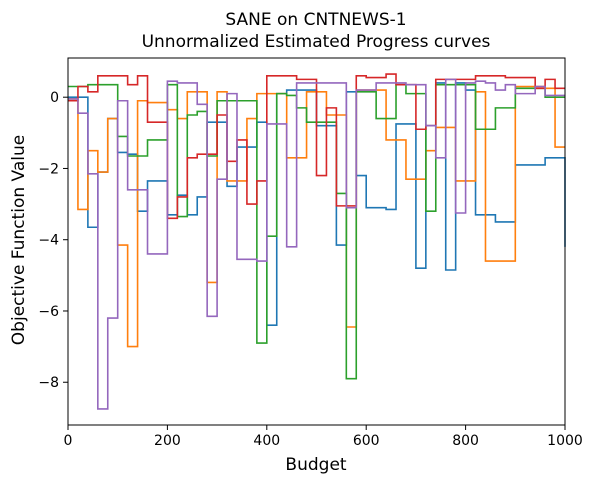 Image resolution: width=596 pixels, height=484 pixels. I want to click on x-tick-label: 400, so click(266, 441).